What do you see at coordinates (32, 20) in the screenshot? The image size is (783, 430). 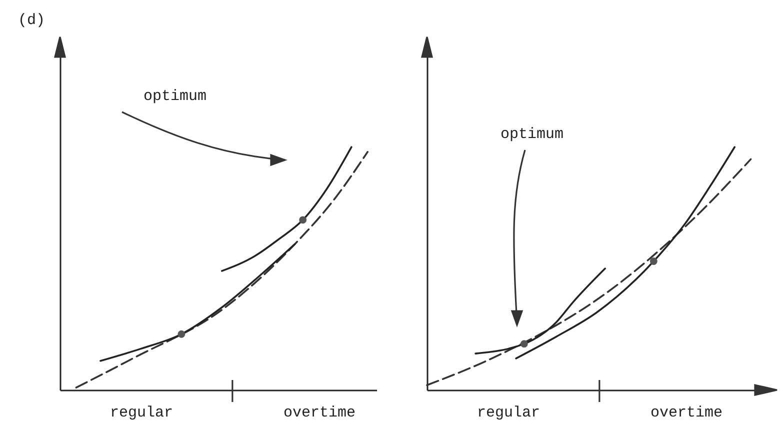 I see `chart-title: (d)` at bounding box center [32, 20].